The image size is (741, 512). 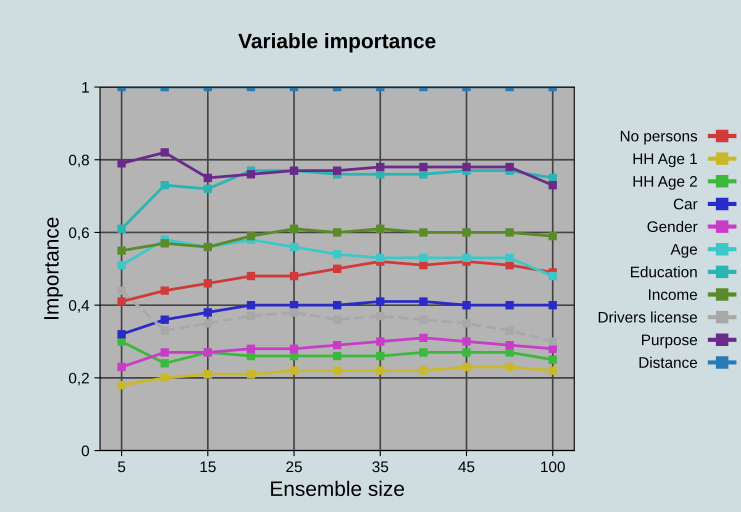 I want to click on legend-label: Distance, so click(x=669, y=362).